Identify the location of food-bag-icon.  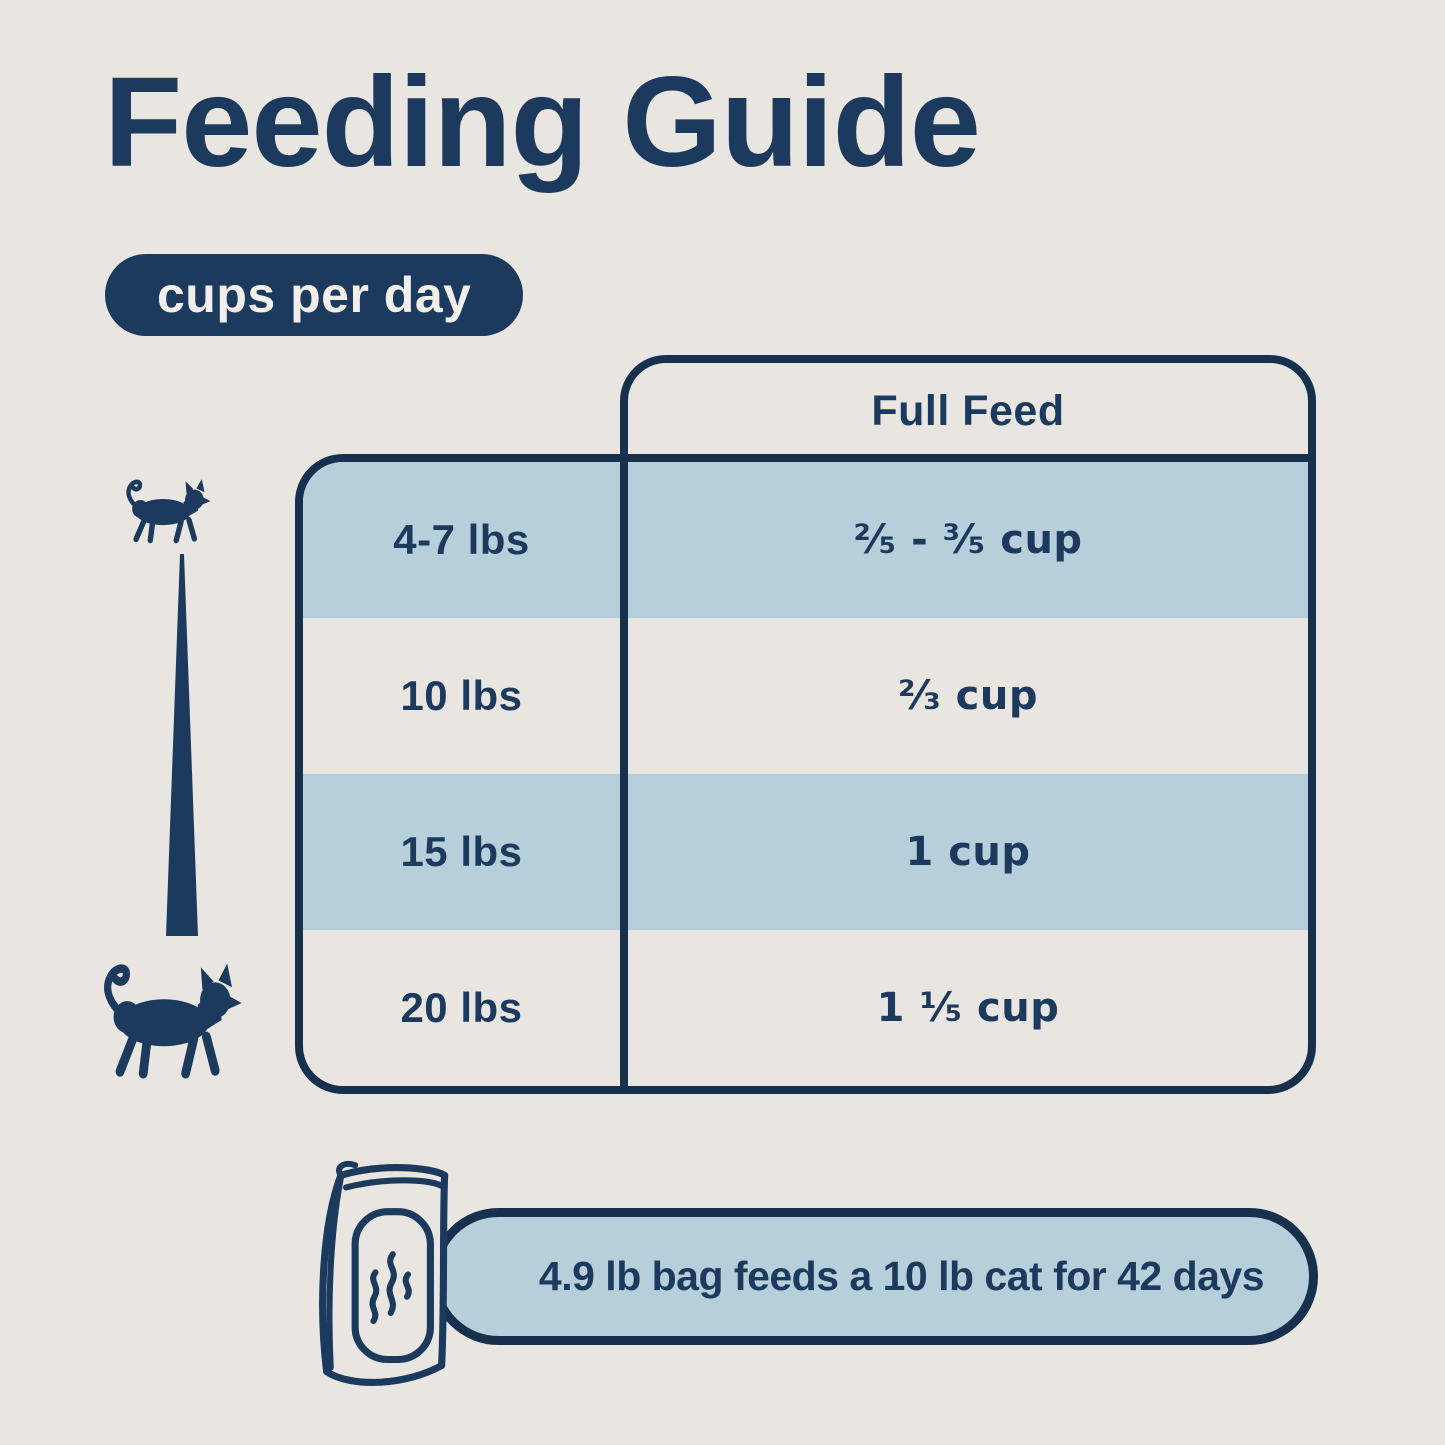
(384, 1273).